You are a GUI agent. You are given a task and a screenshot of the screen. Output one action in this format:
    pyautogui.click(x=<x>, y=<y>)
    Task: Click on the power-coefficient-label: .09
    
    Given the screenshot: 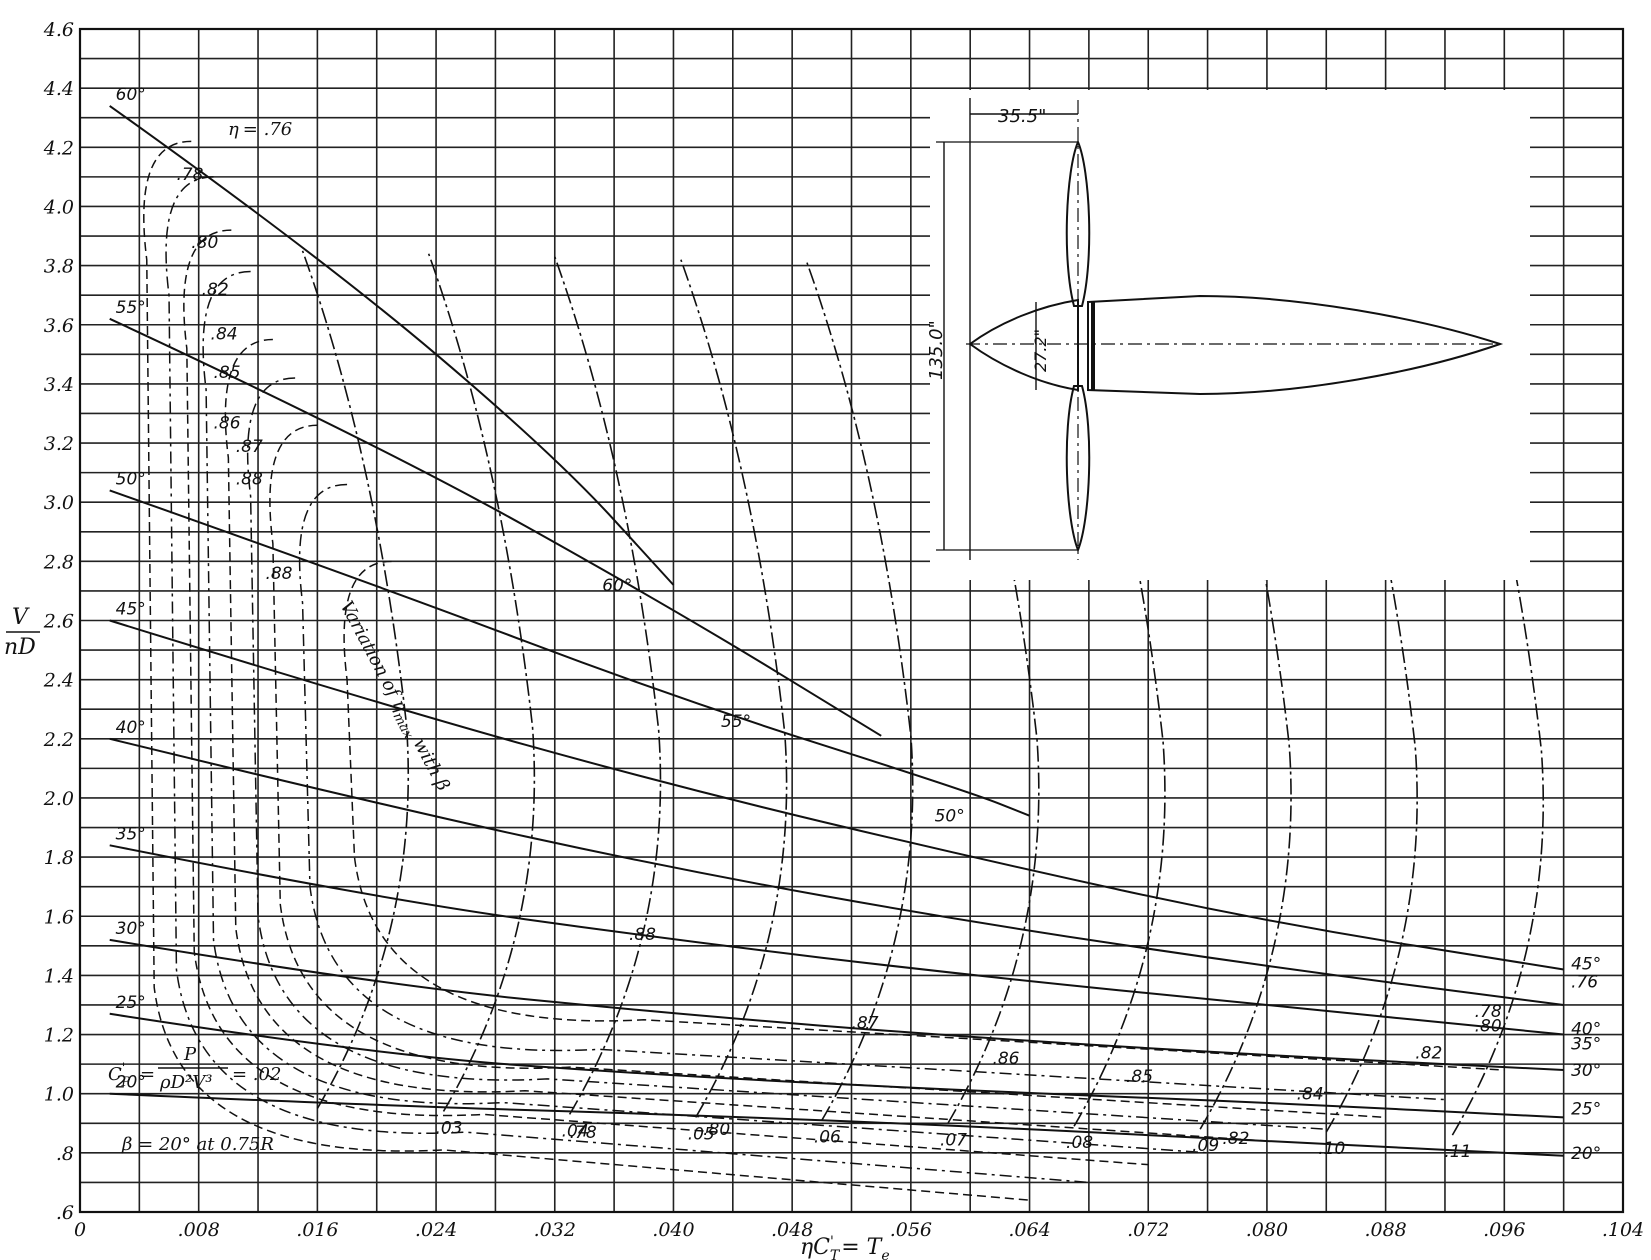 What is the action you would take?
    pyautogui.click(x=1205, y=1146)
    